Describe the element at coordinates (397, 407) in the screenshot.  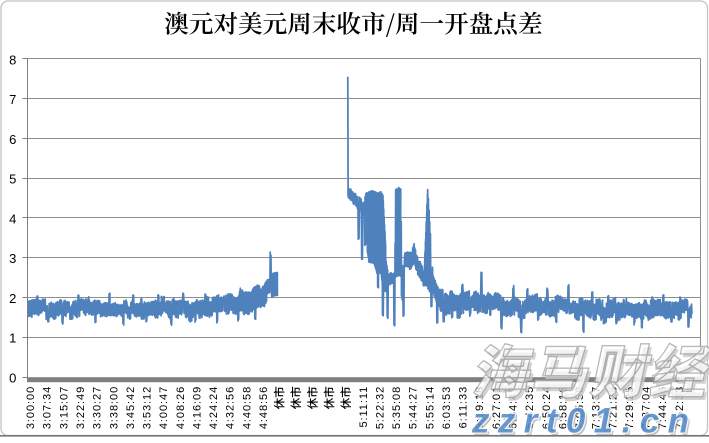
I see `svg-text: 5:35:08` at that location.